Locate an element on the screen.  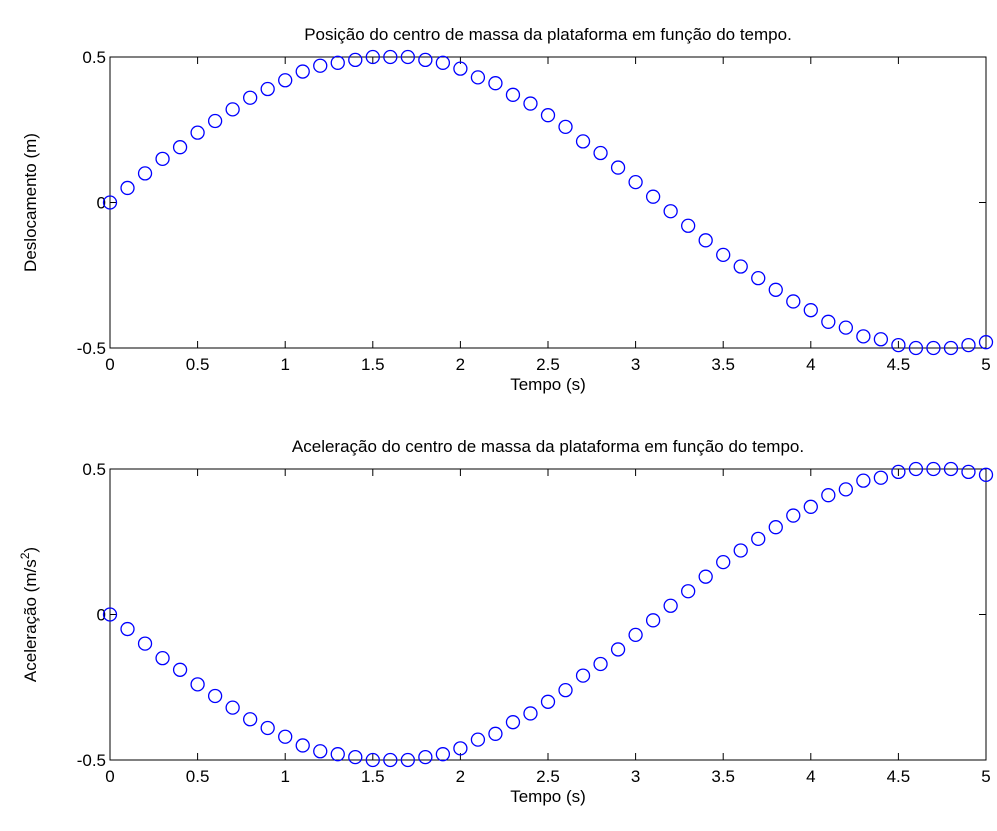
y-axis-label-main: Aceleração (m/s is located at coordinates (30, 620).